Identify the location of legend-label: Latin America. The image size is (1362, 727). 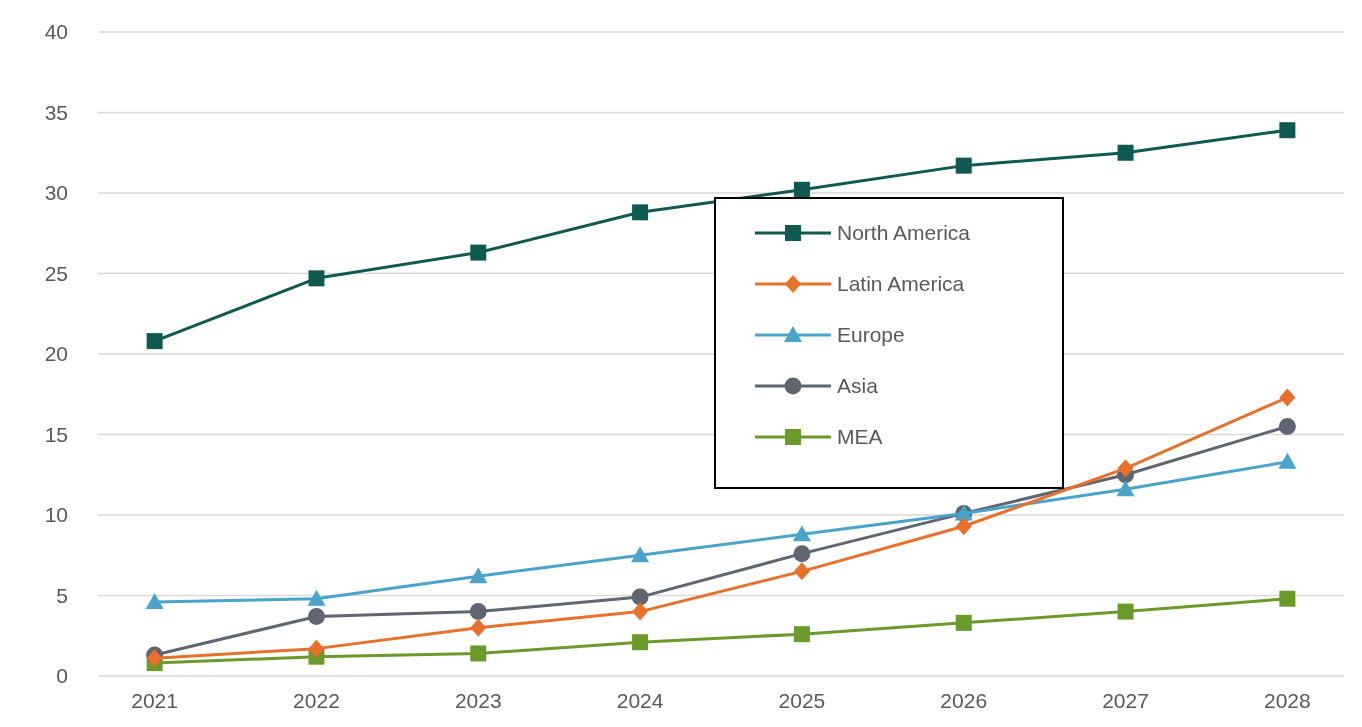
(901, 284).